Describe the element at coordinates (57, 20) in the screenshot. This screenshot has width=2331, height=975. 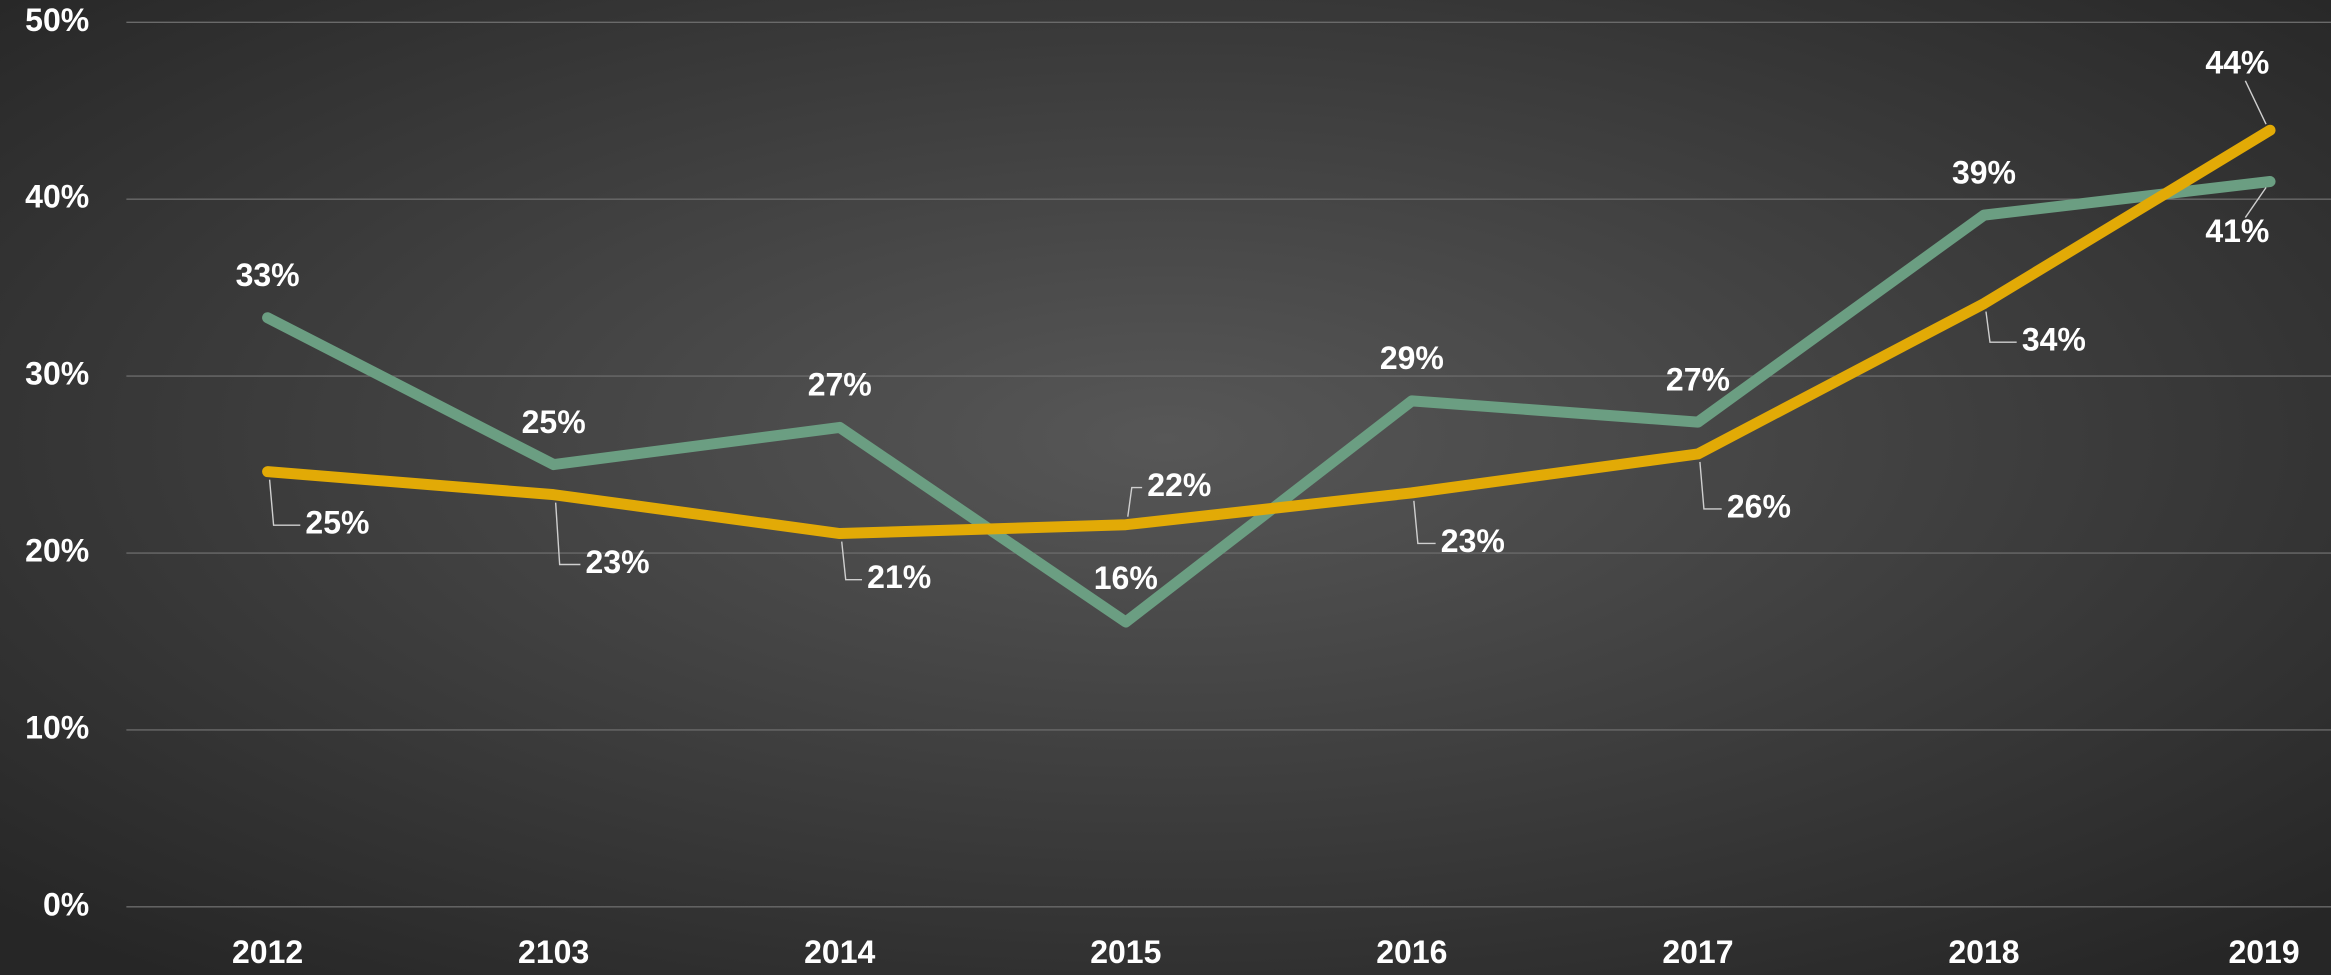
I see `y-tick-label: 50%` at that location.